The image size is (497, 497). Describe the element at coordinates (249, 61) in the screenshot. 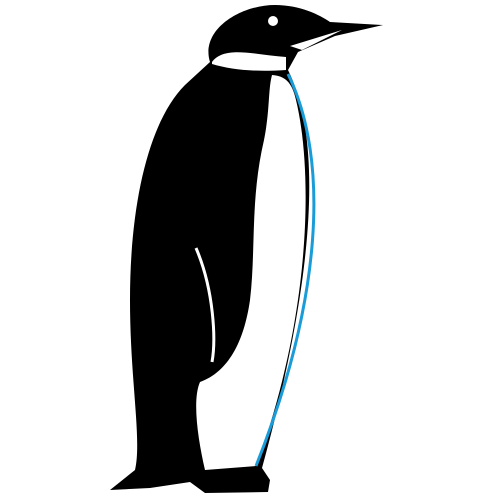

I see `throat-patch` at that location.